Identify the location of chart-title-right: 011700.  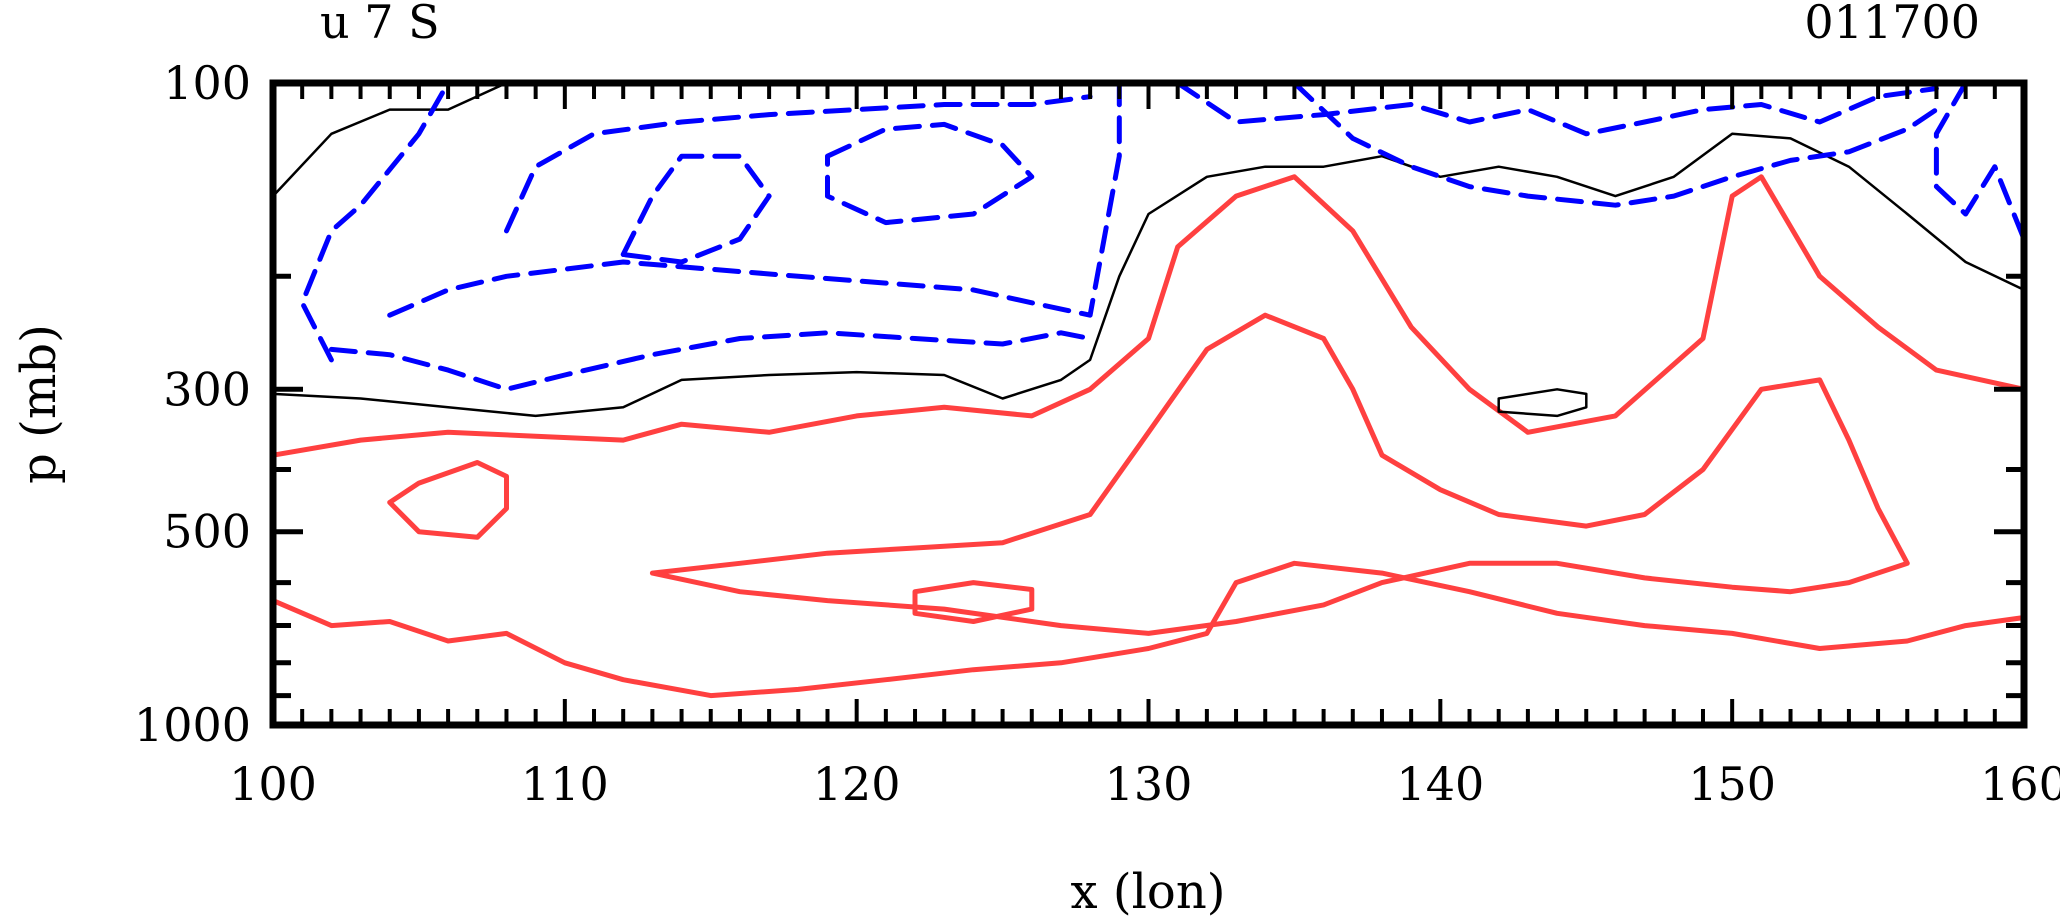
(1892, 24).